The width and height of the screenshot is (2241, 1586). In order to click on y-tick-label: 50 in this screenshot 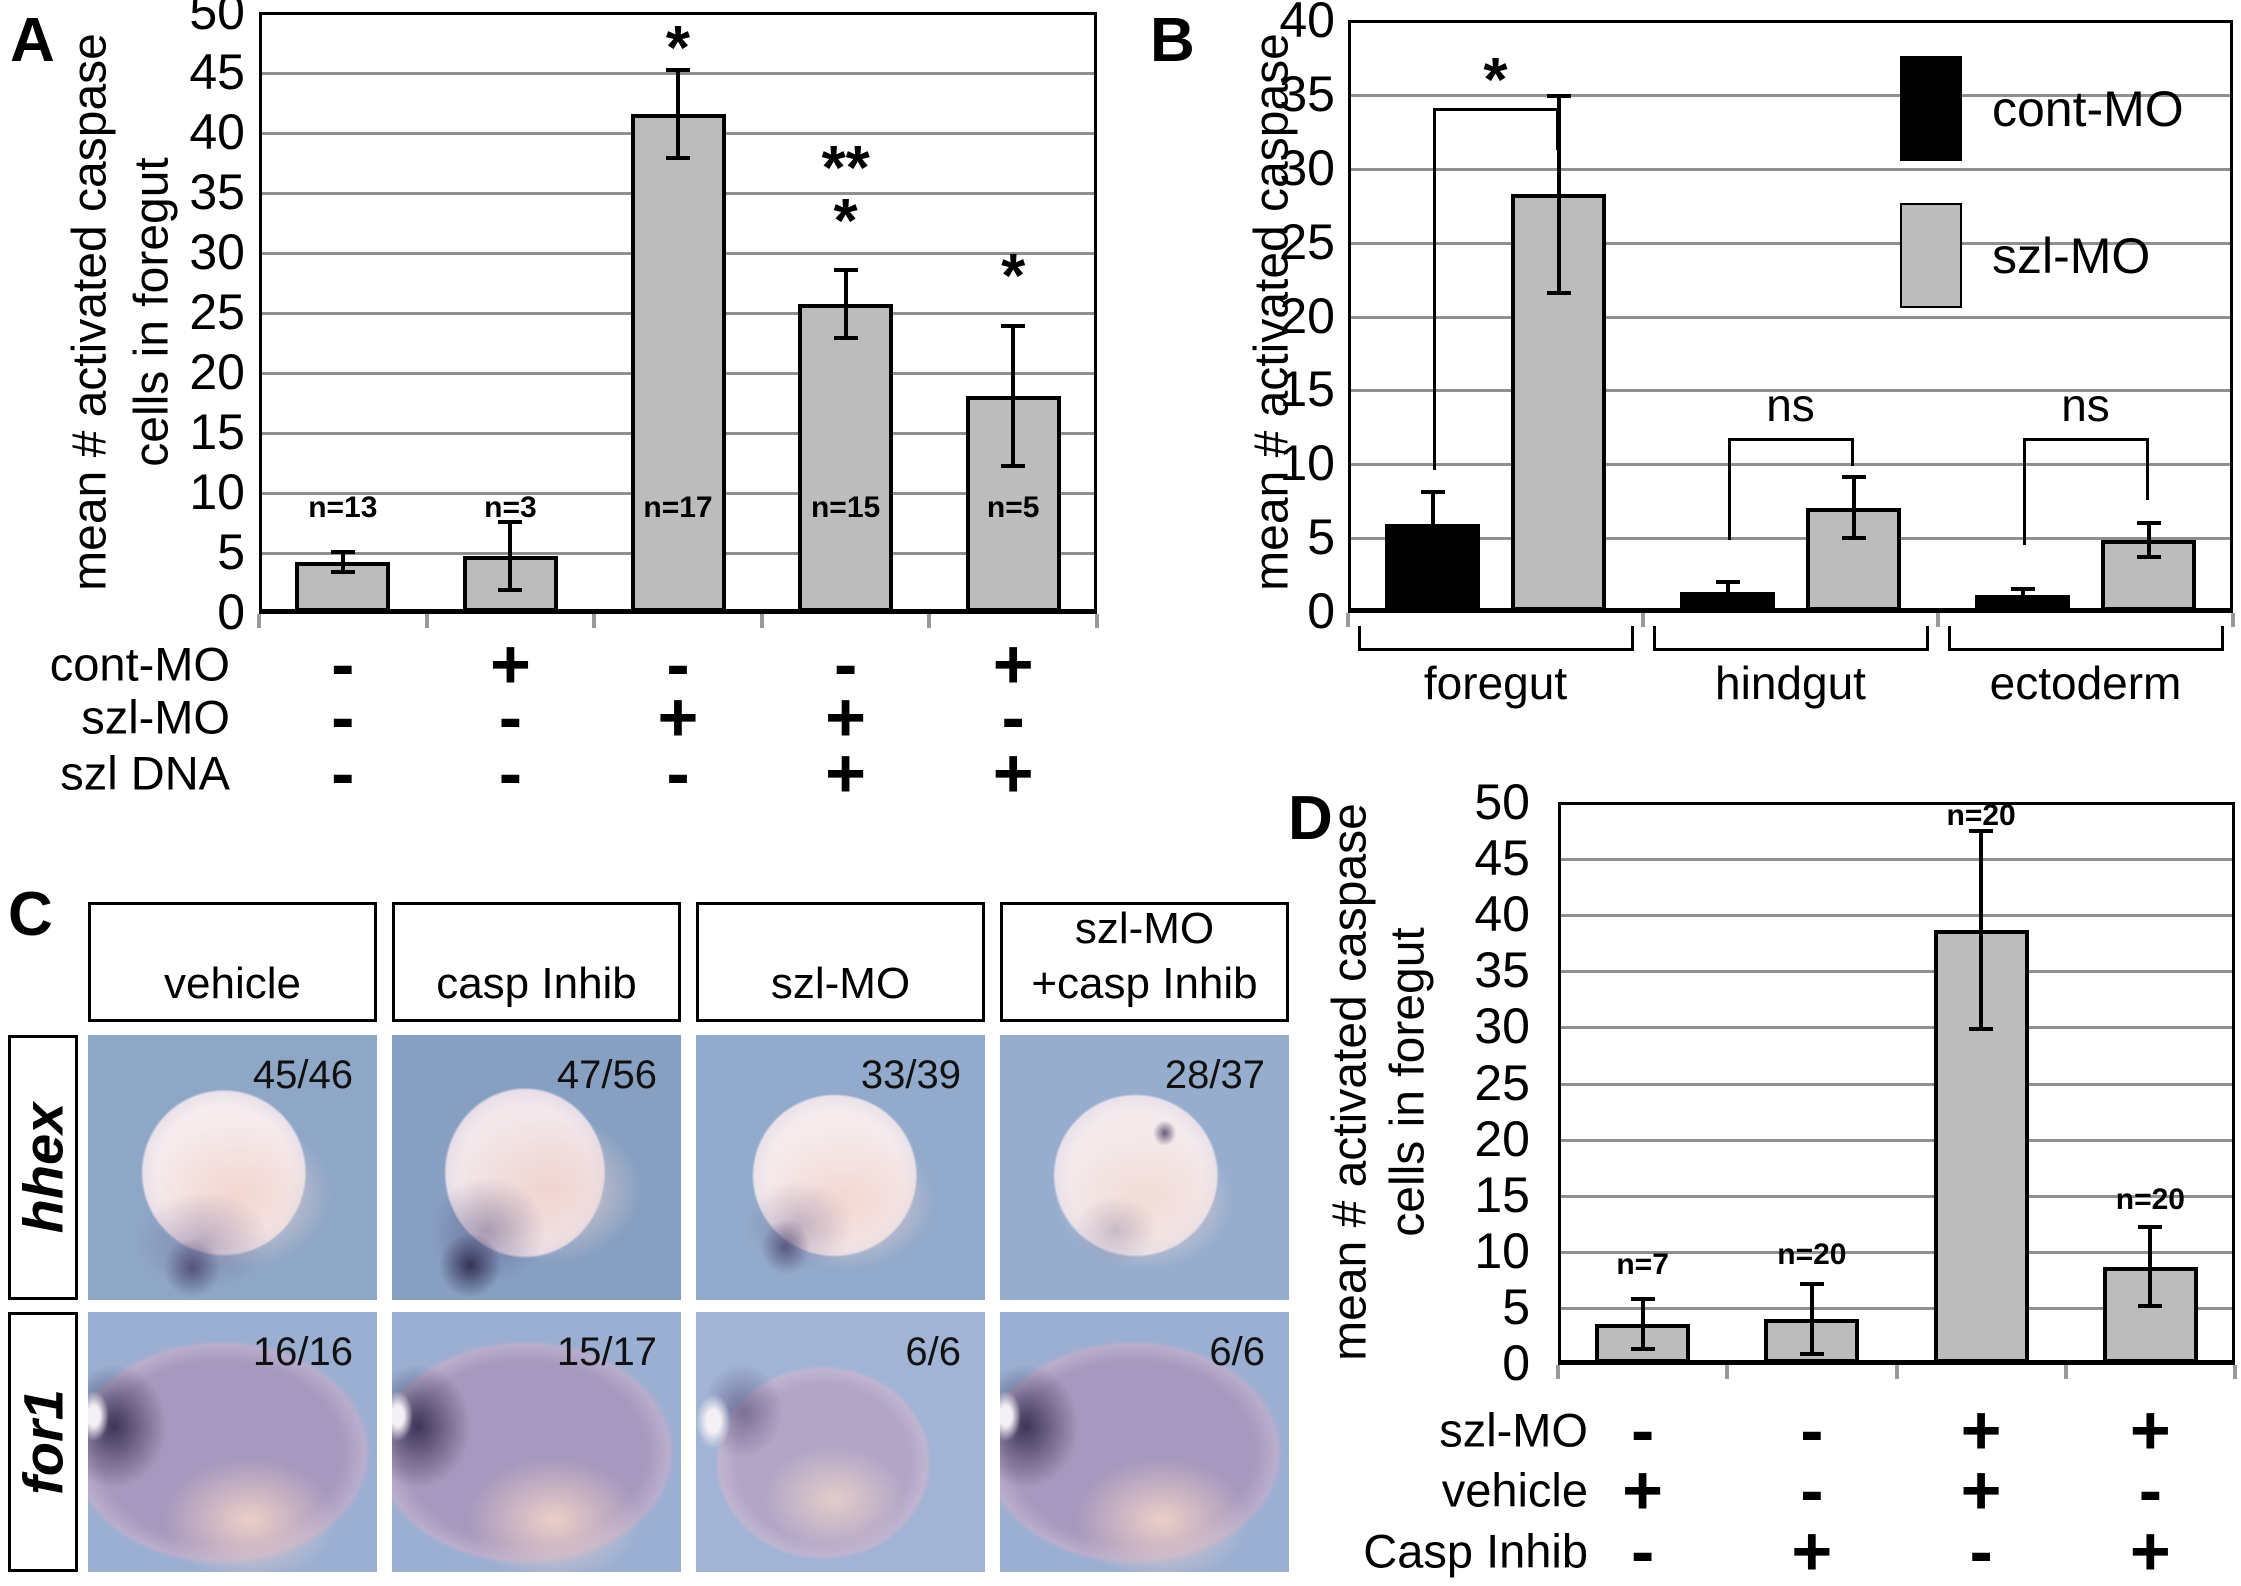, I will do `click(217, 20)`.